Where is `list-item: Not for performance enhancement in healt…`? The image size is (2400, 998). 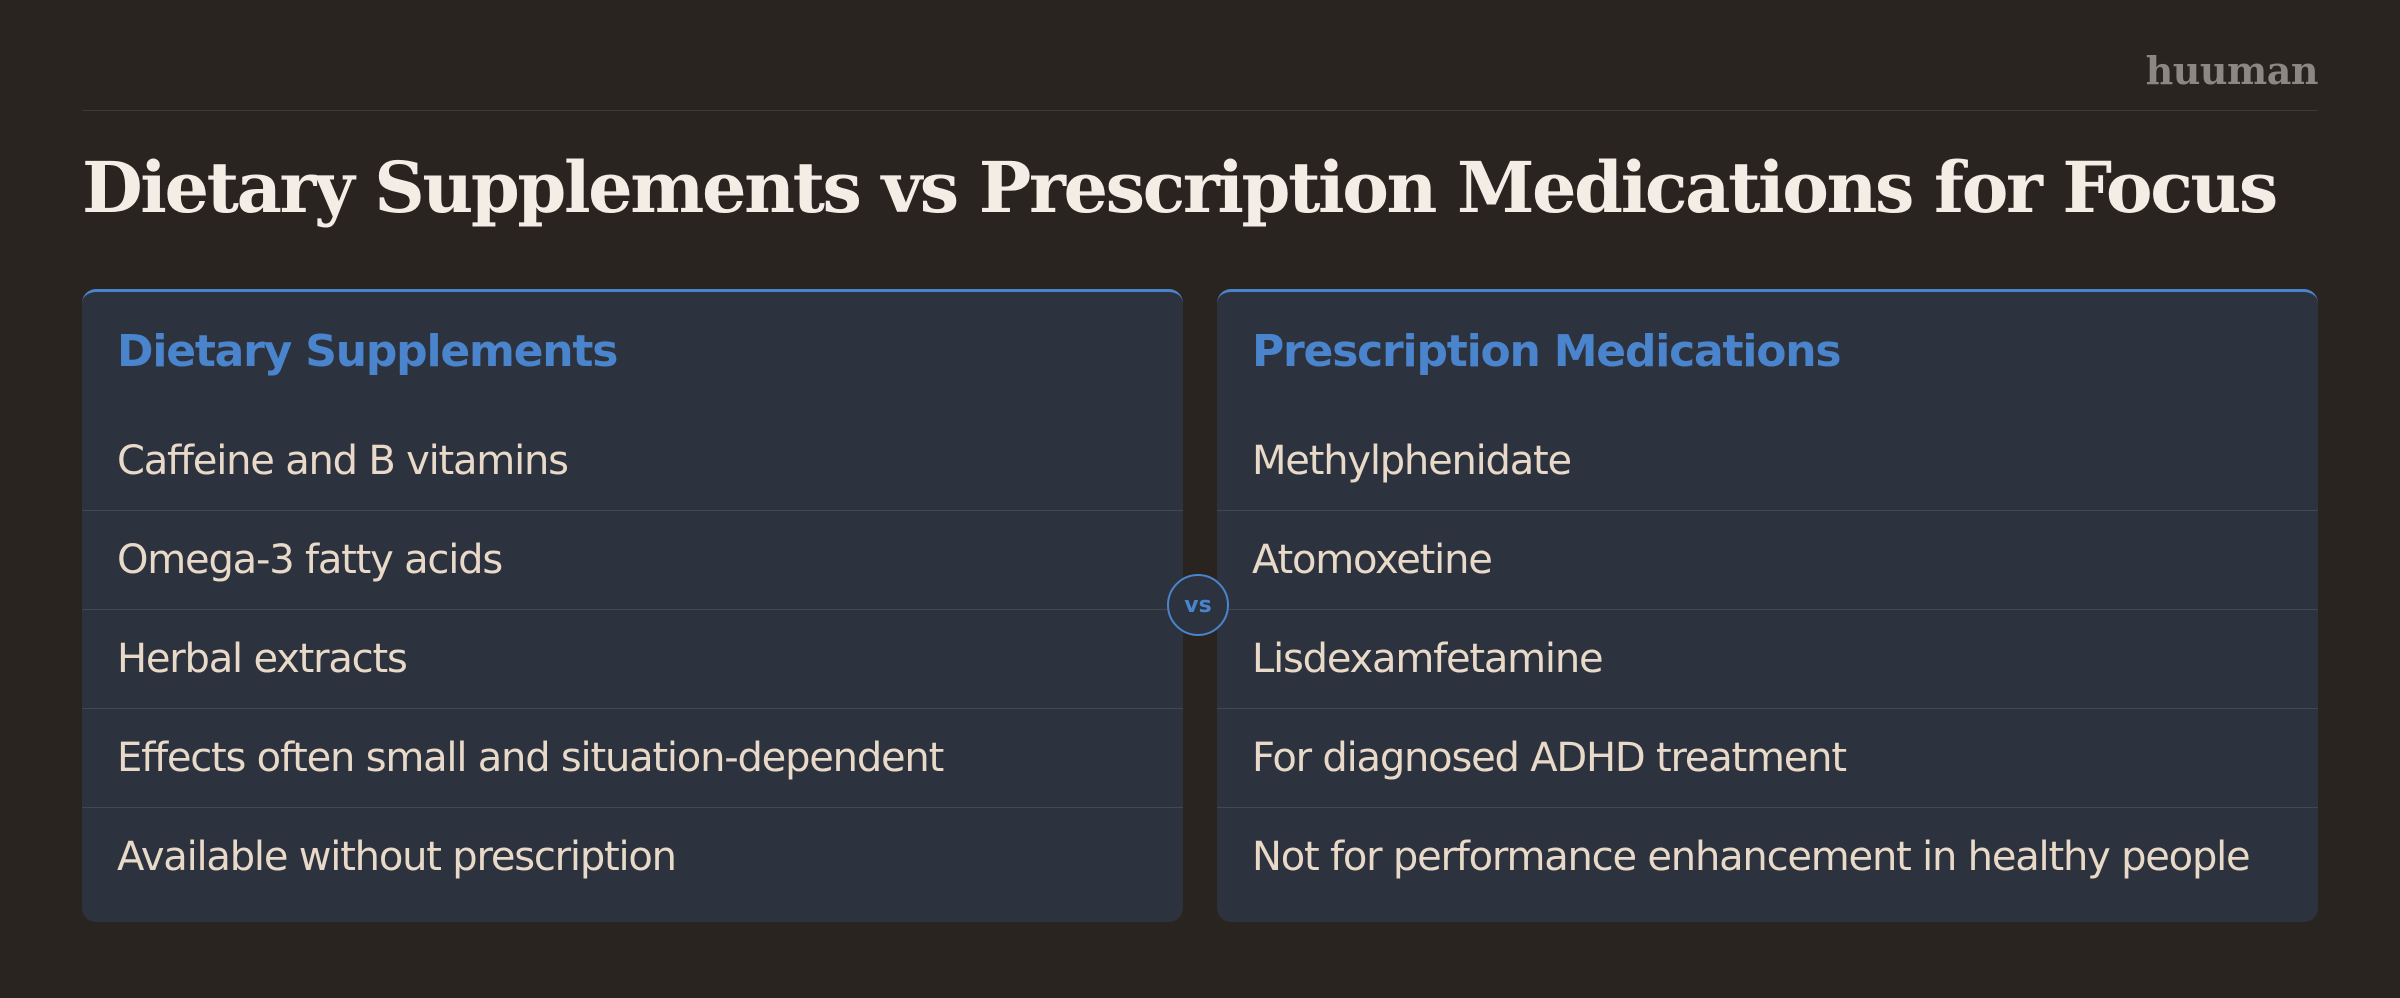 list-item: Not for performance enhancement in healt… is located at coordinates (1751, 857).